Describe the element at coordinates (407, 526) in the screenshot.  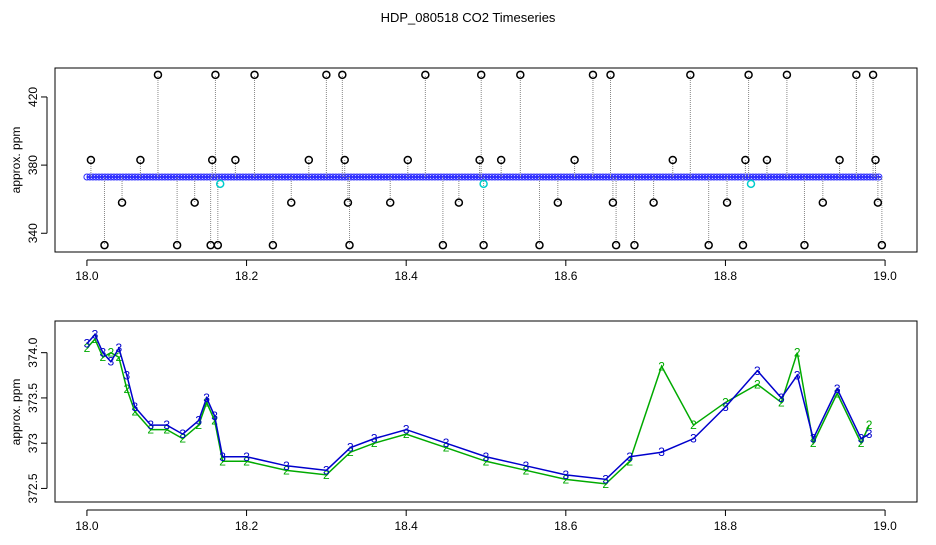
I see `bottom-x-tick-label: 18.4` at that location.